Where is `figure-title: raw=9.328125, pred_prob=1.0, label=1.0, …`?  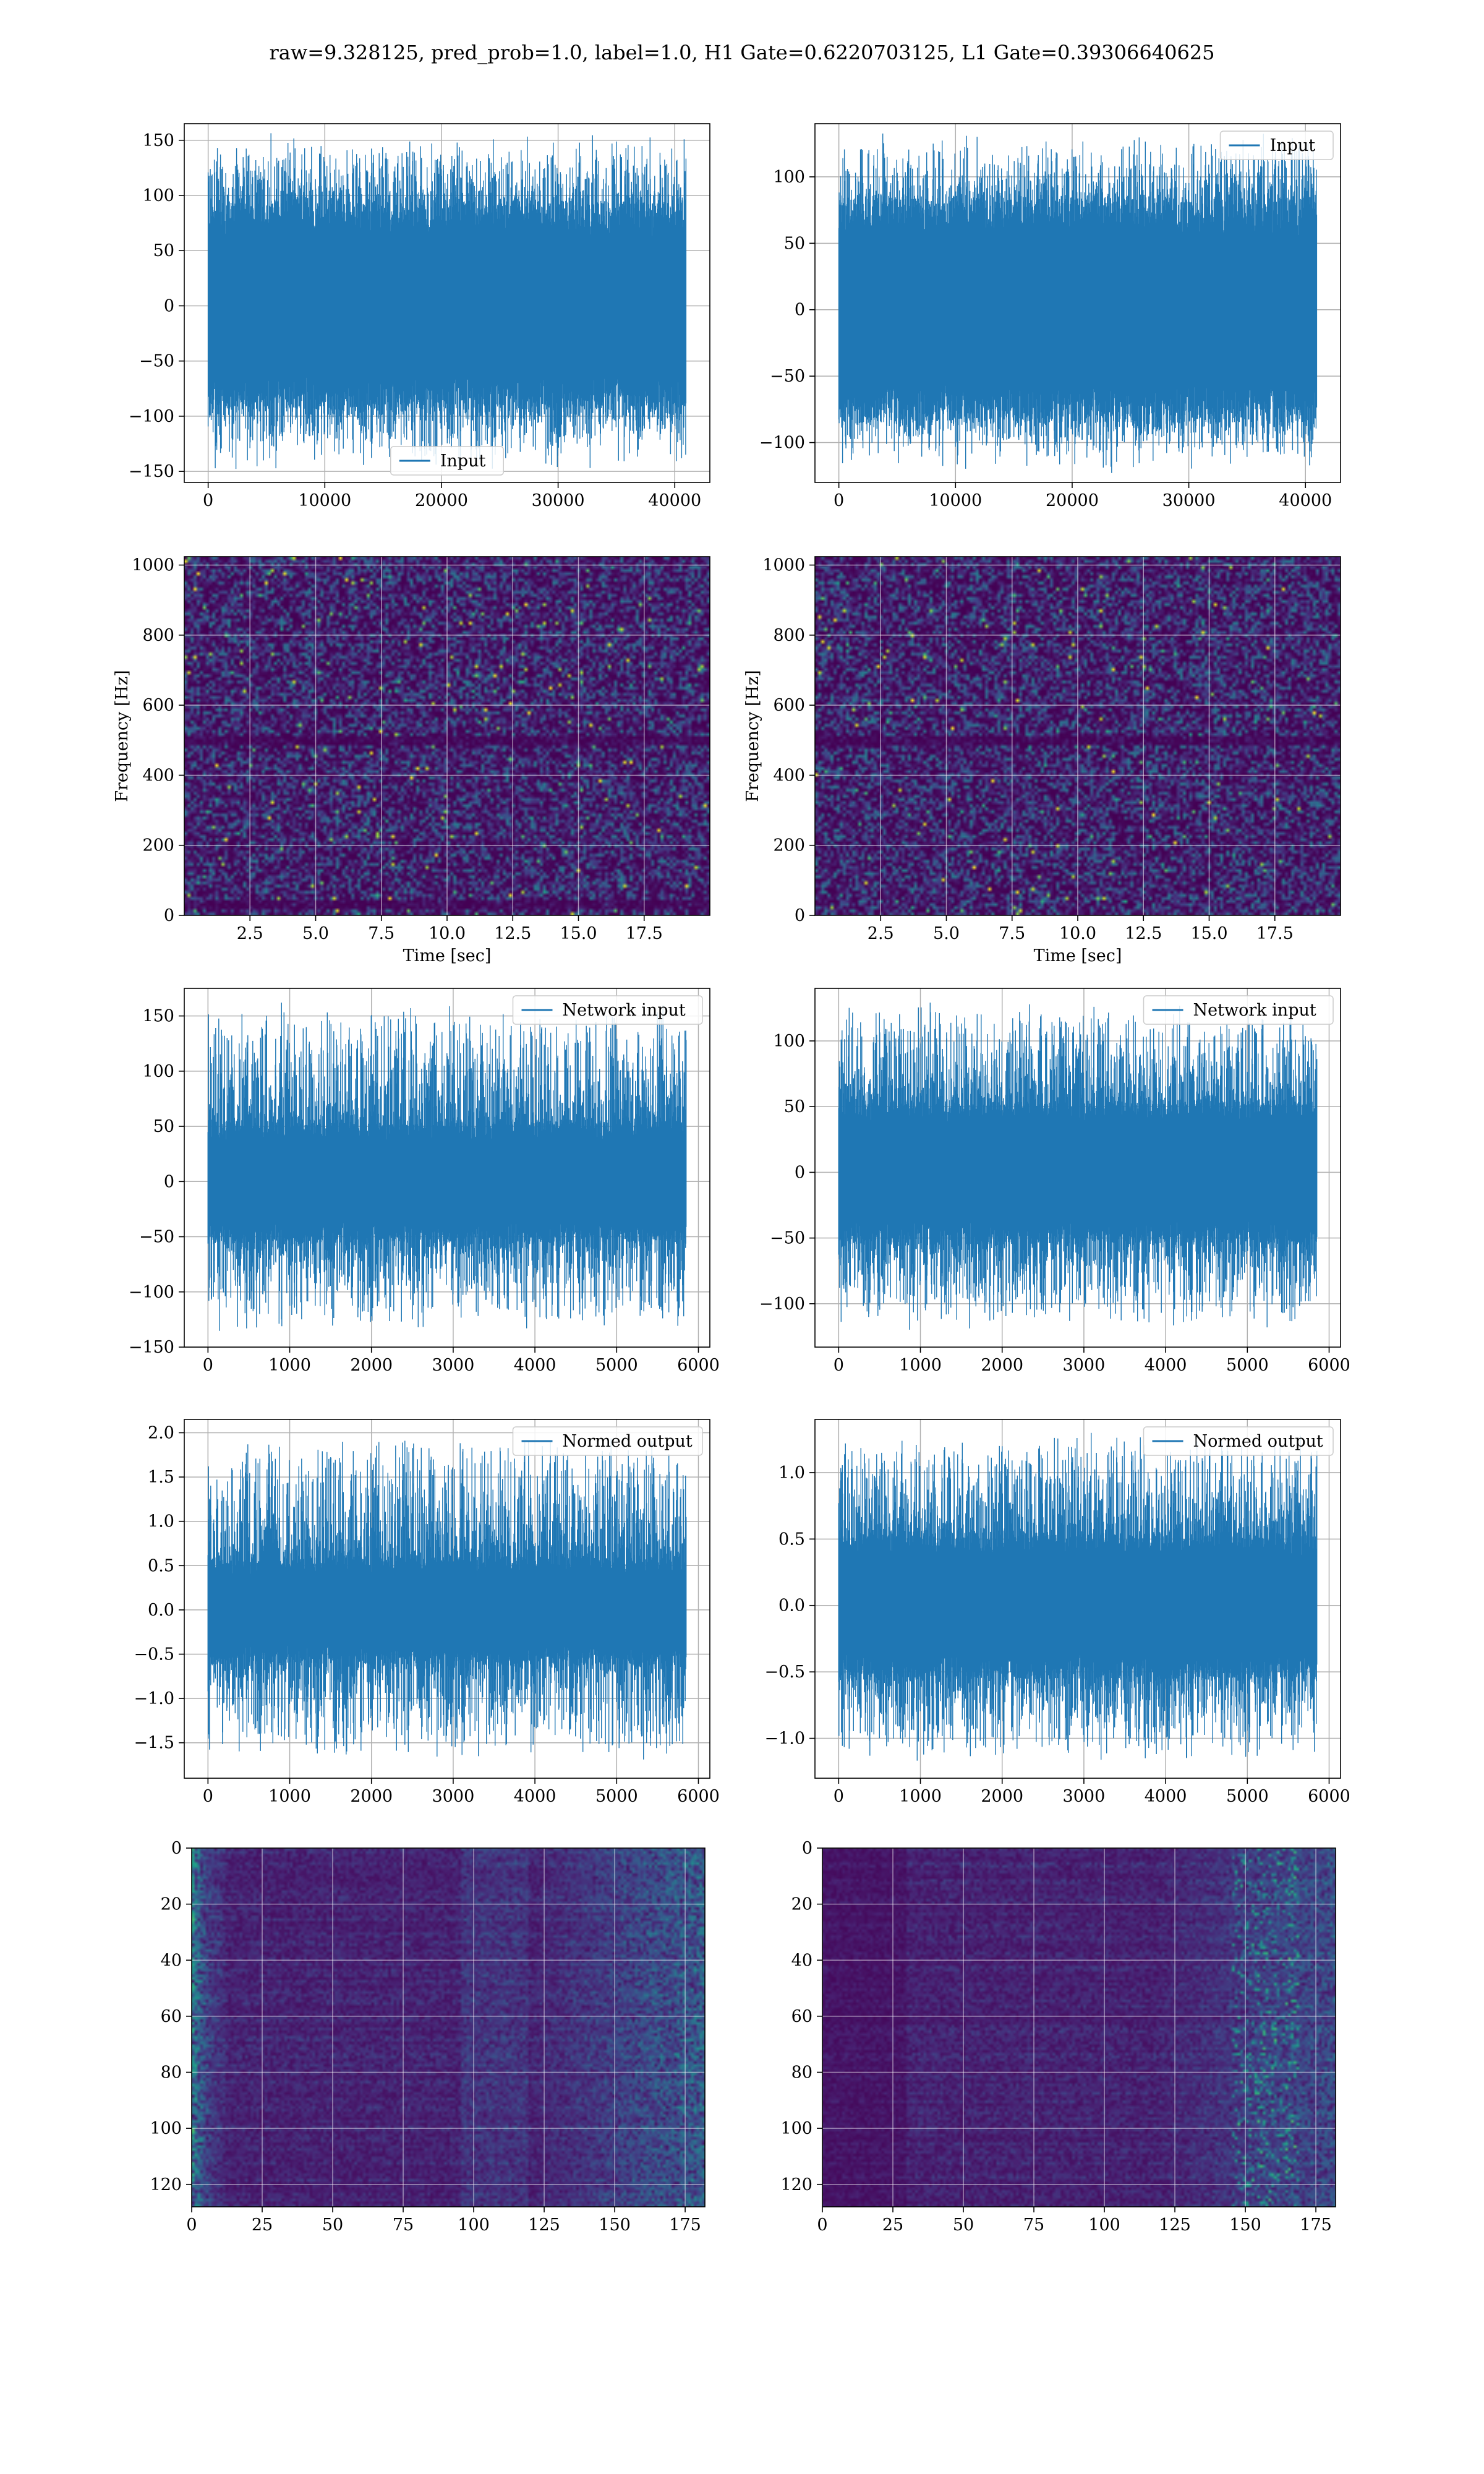
figure-title: raw=9.328125, pred_prob=1.0, label=1.0, … is located at coordinates (742, 52).